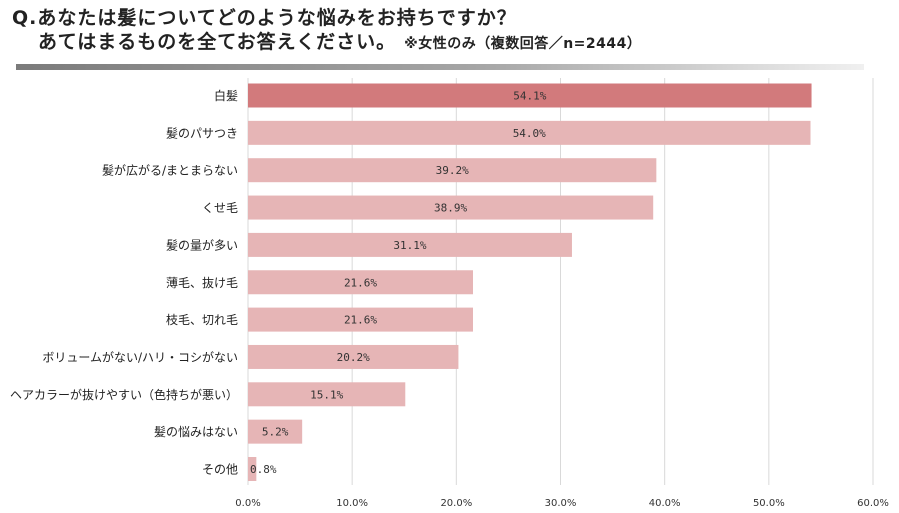  What do you see at coordinates (226, 95) in the screenshot?
I see `category-label: 白髪` at bounding box center [226, 95].